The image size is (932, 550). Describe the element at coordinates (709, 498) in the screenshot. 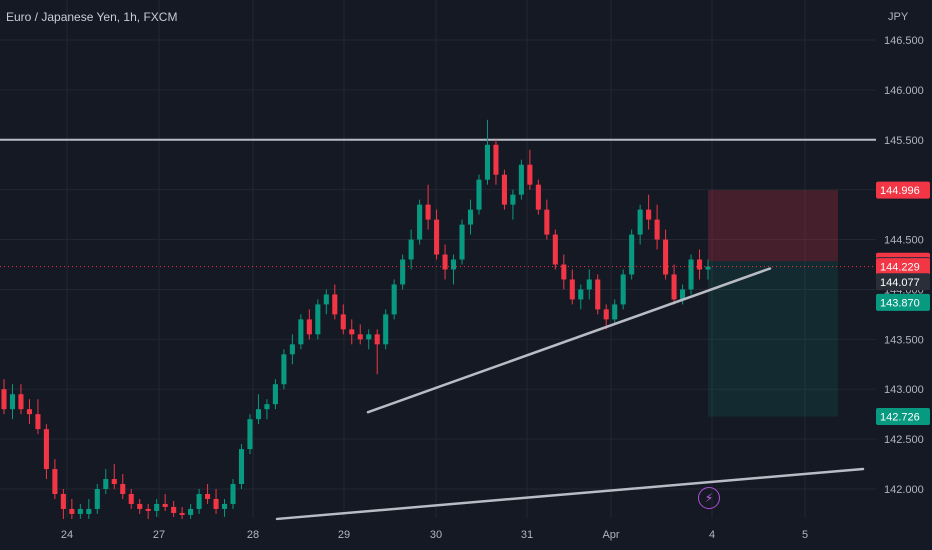

I see `lightning-icon: ⚡` at that location.